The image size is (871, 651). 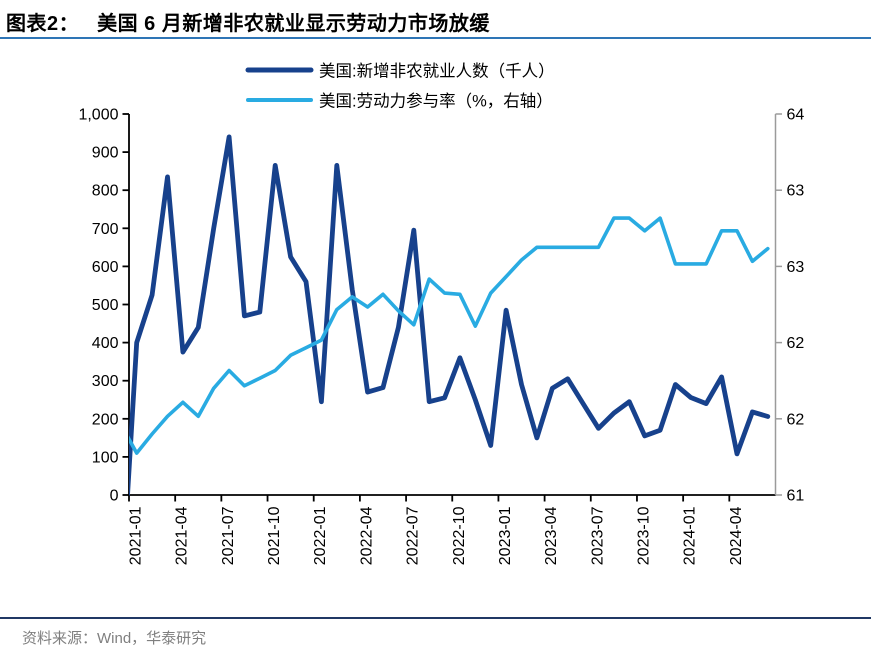 I want to click on left-axis-tick-label: 800, so click(x=105, y=191).